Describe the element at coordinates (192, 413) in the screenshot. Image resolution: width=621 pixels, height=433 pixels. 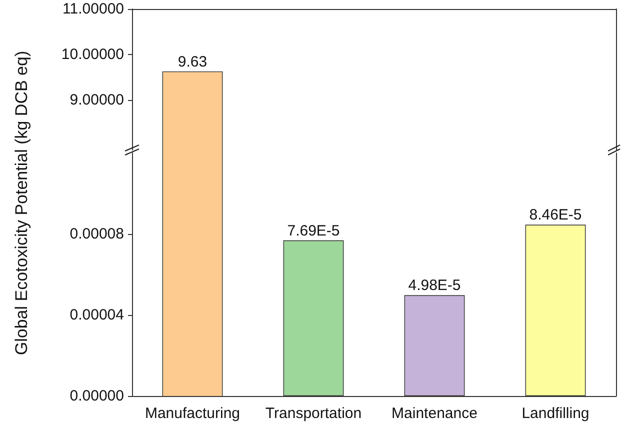
I see `x-tick-label: Manufacturing` at that location.